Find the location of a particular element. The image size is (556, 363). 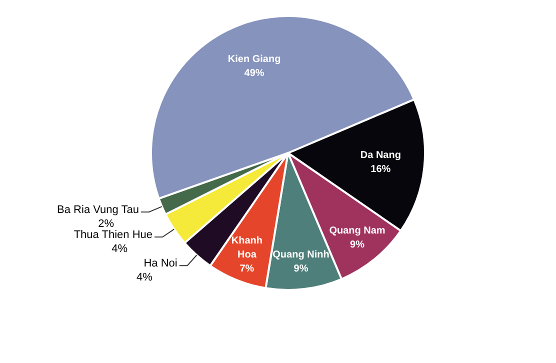

slice-label: Thua Thien Hue is located at coordinates (113, 235).